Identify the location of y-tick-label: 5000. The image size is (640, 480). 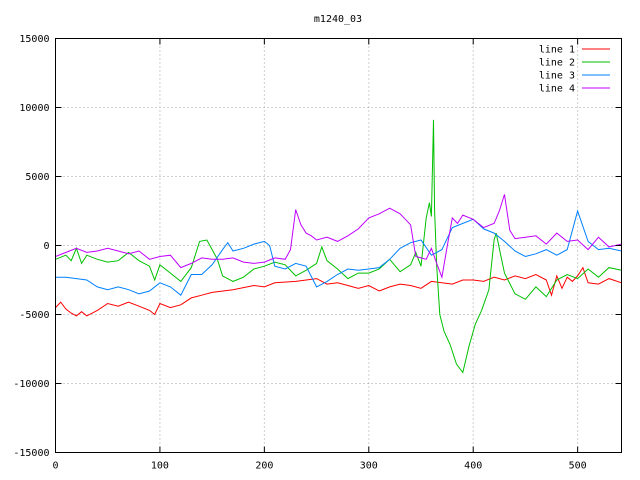
(37, 177).